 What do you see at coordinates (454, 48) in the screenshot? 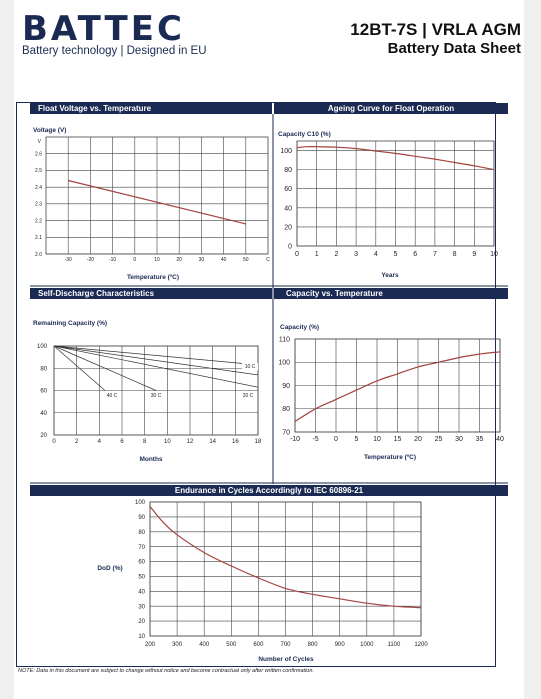
I see `document-subtitle: Battery Data Sheet` at bounding box center [454, 48].